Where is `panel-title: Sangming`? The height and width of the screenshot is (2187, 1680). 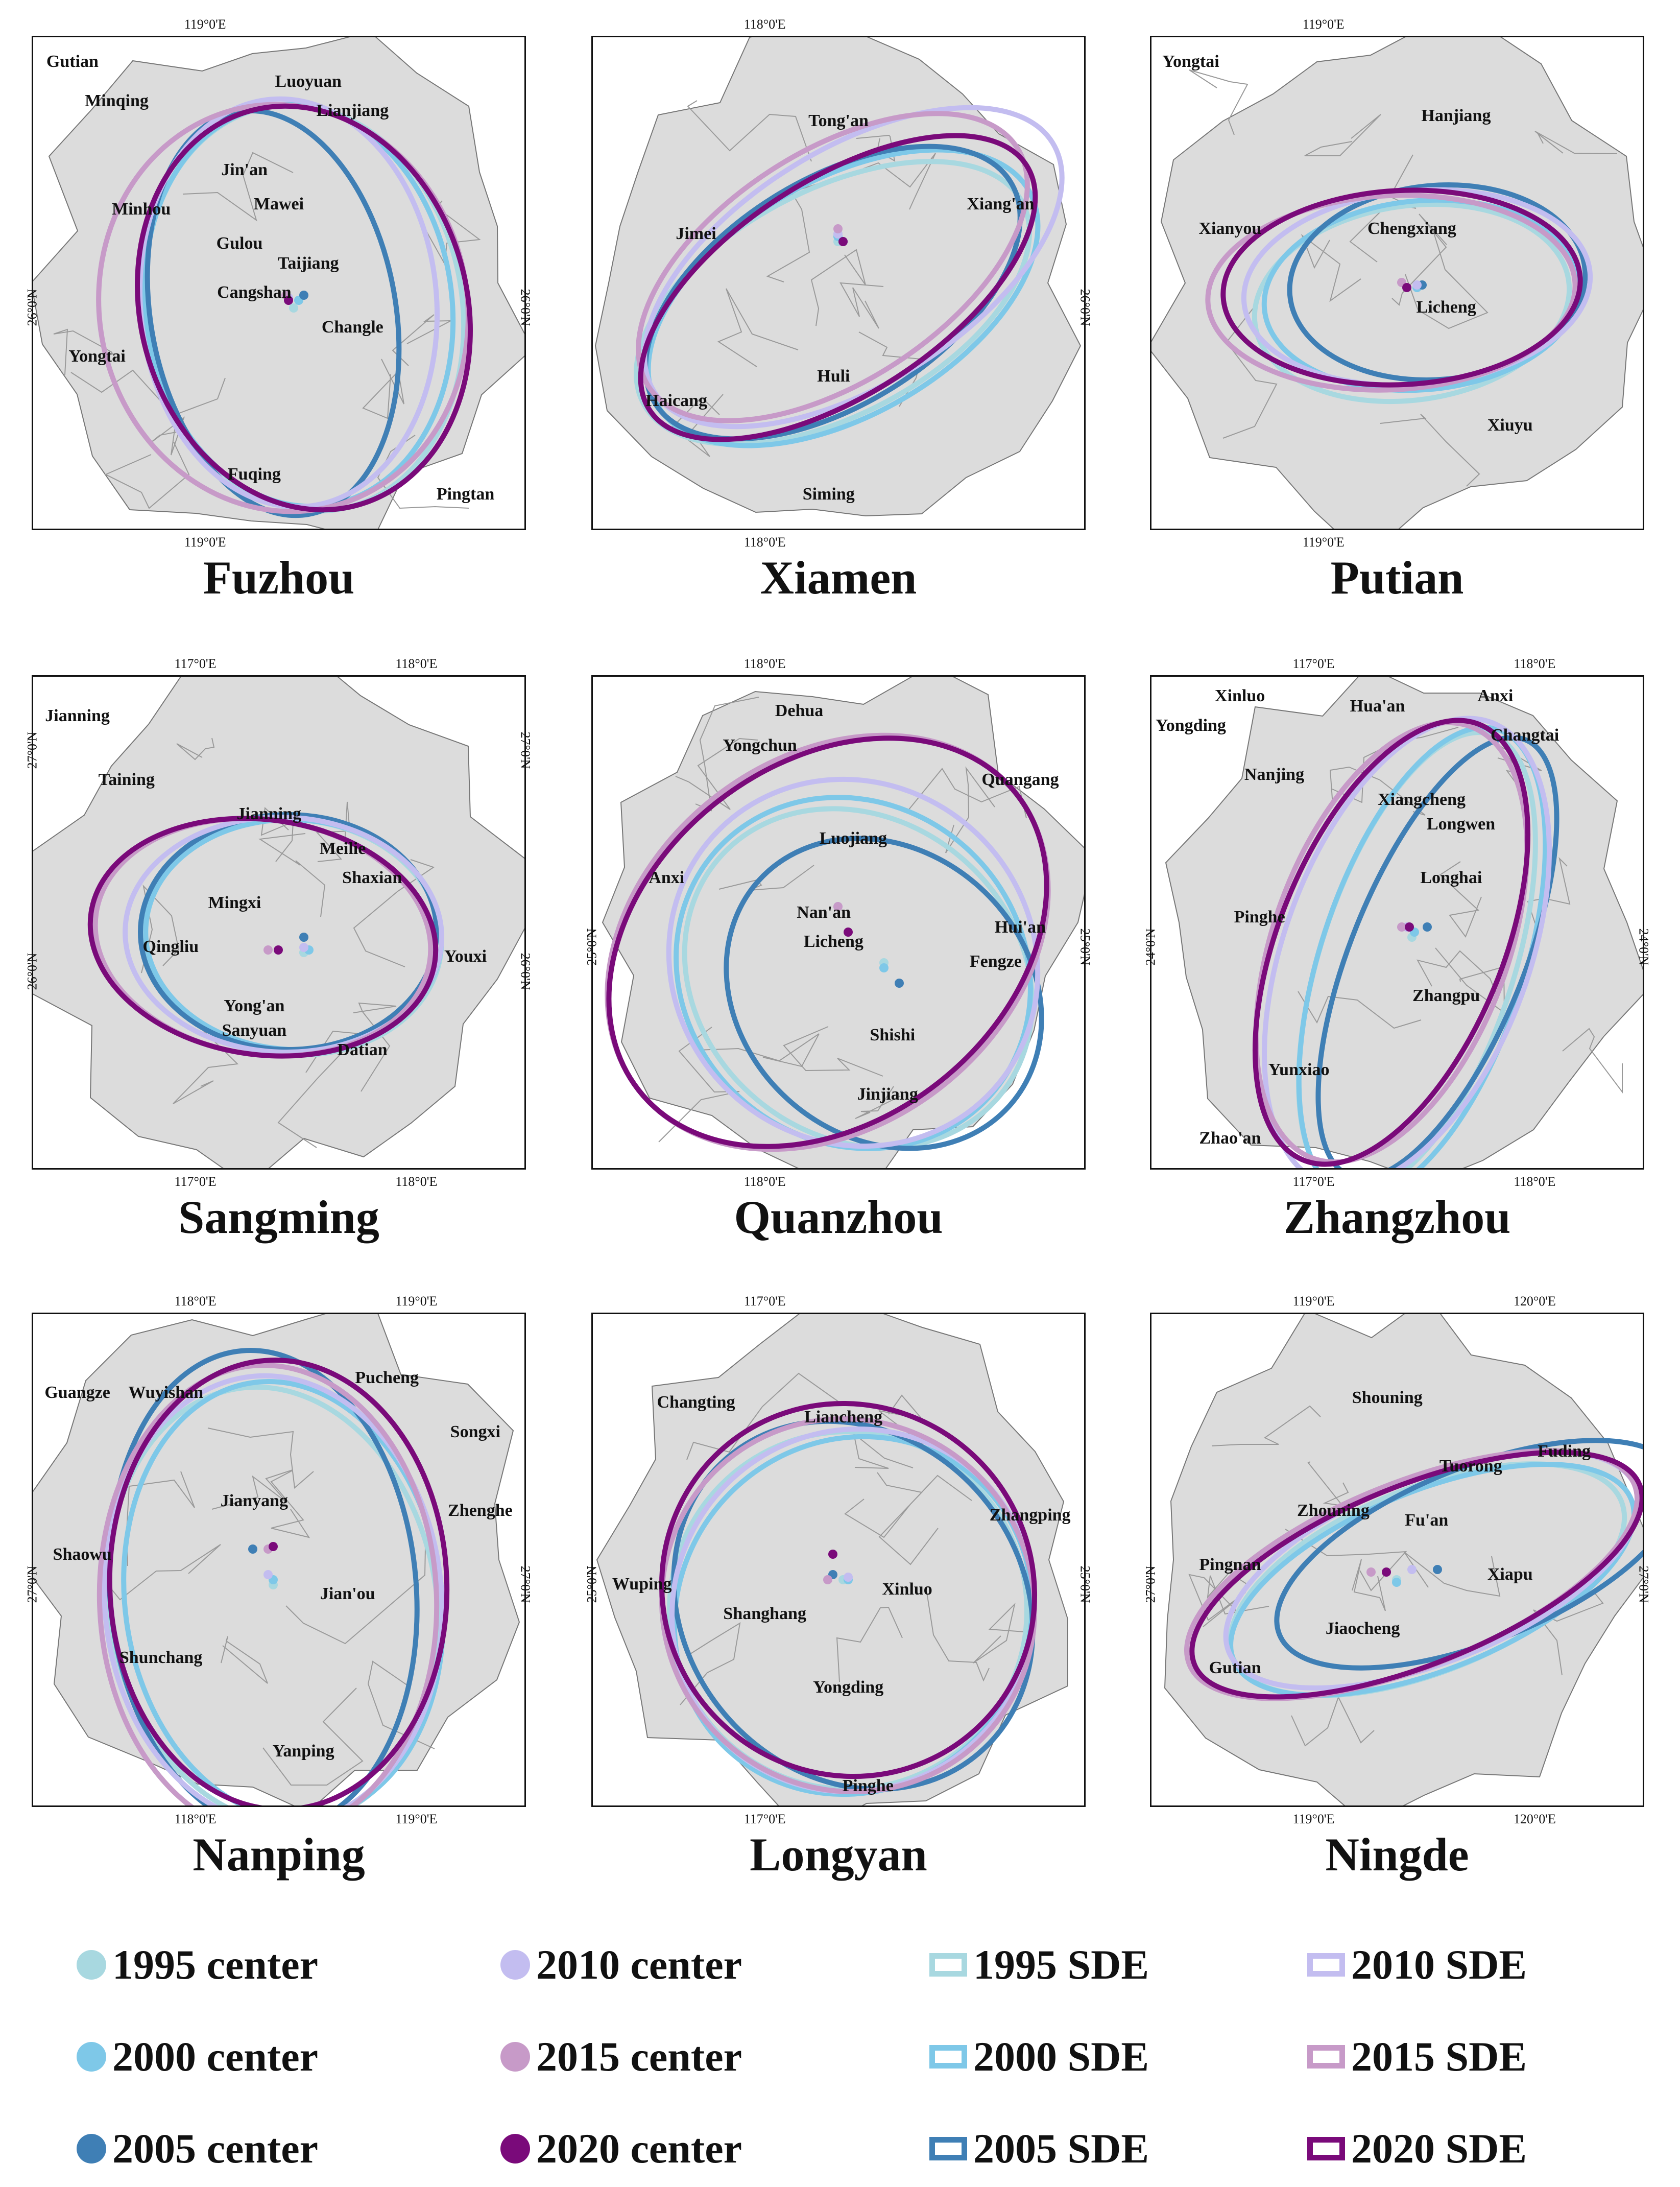
panel-title: Sangming is located at coordinates (278, 1217).